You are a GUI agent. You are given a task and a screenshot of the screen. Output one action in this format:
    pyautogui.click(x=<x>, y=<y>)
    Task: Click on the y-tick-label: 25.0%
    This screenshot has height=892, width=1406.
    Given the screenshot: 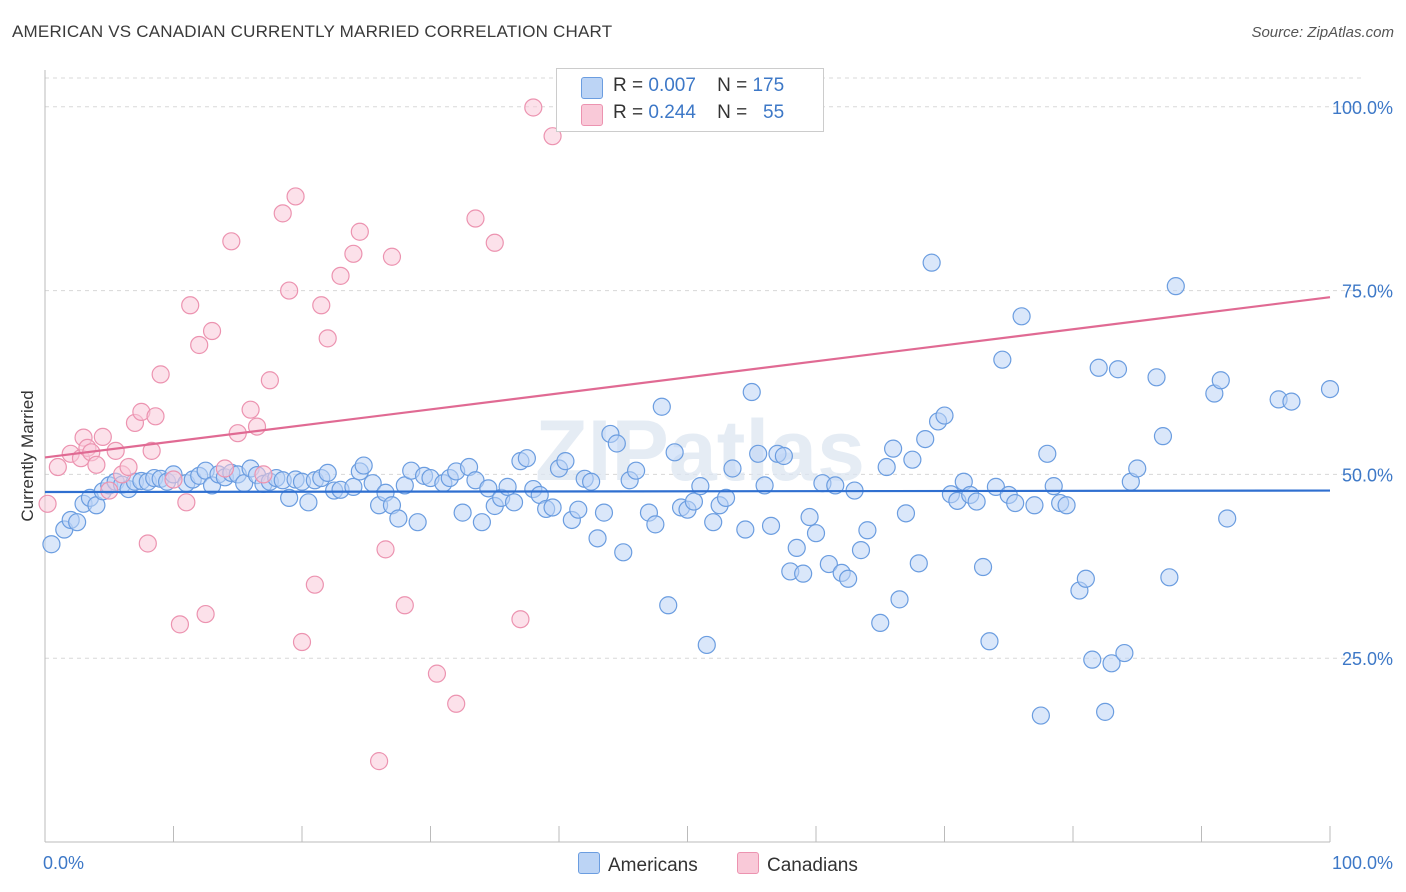 What is the action you would take?
    pyautogui.click(x=1367, y=659)
    